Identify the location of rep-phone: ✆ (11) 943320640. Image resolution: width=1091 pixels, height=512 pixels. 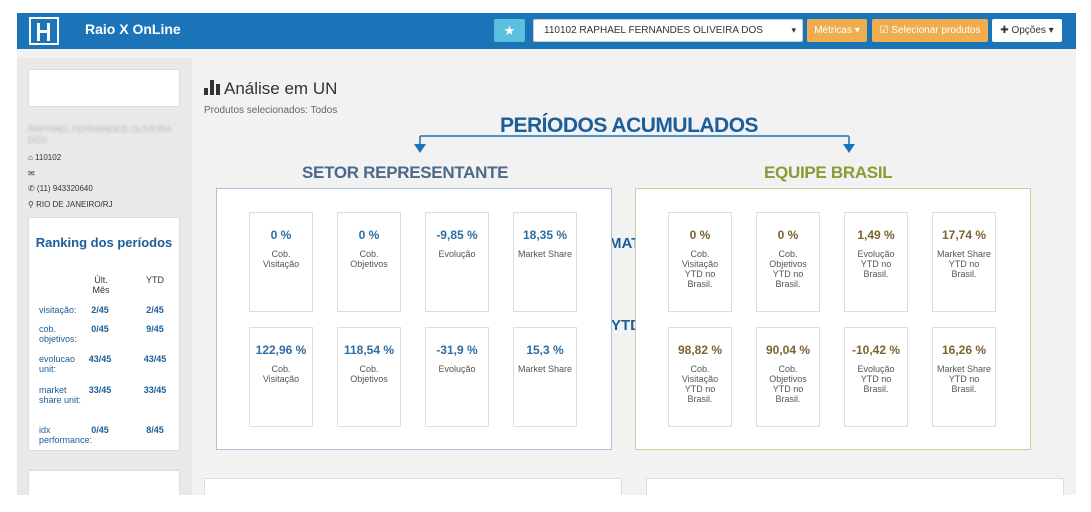
(60, 188).